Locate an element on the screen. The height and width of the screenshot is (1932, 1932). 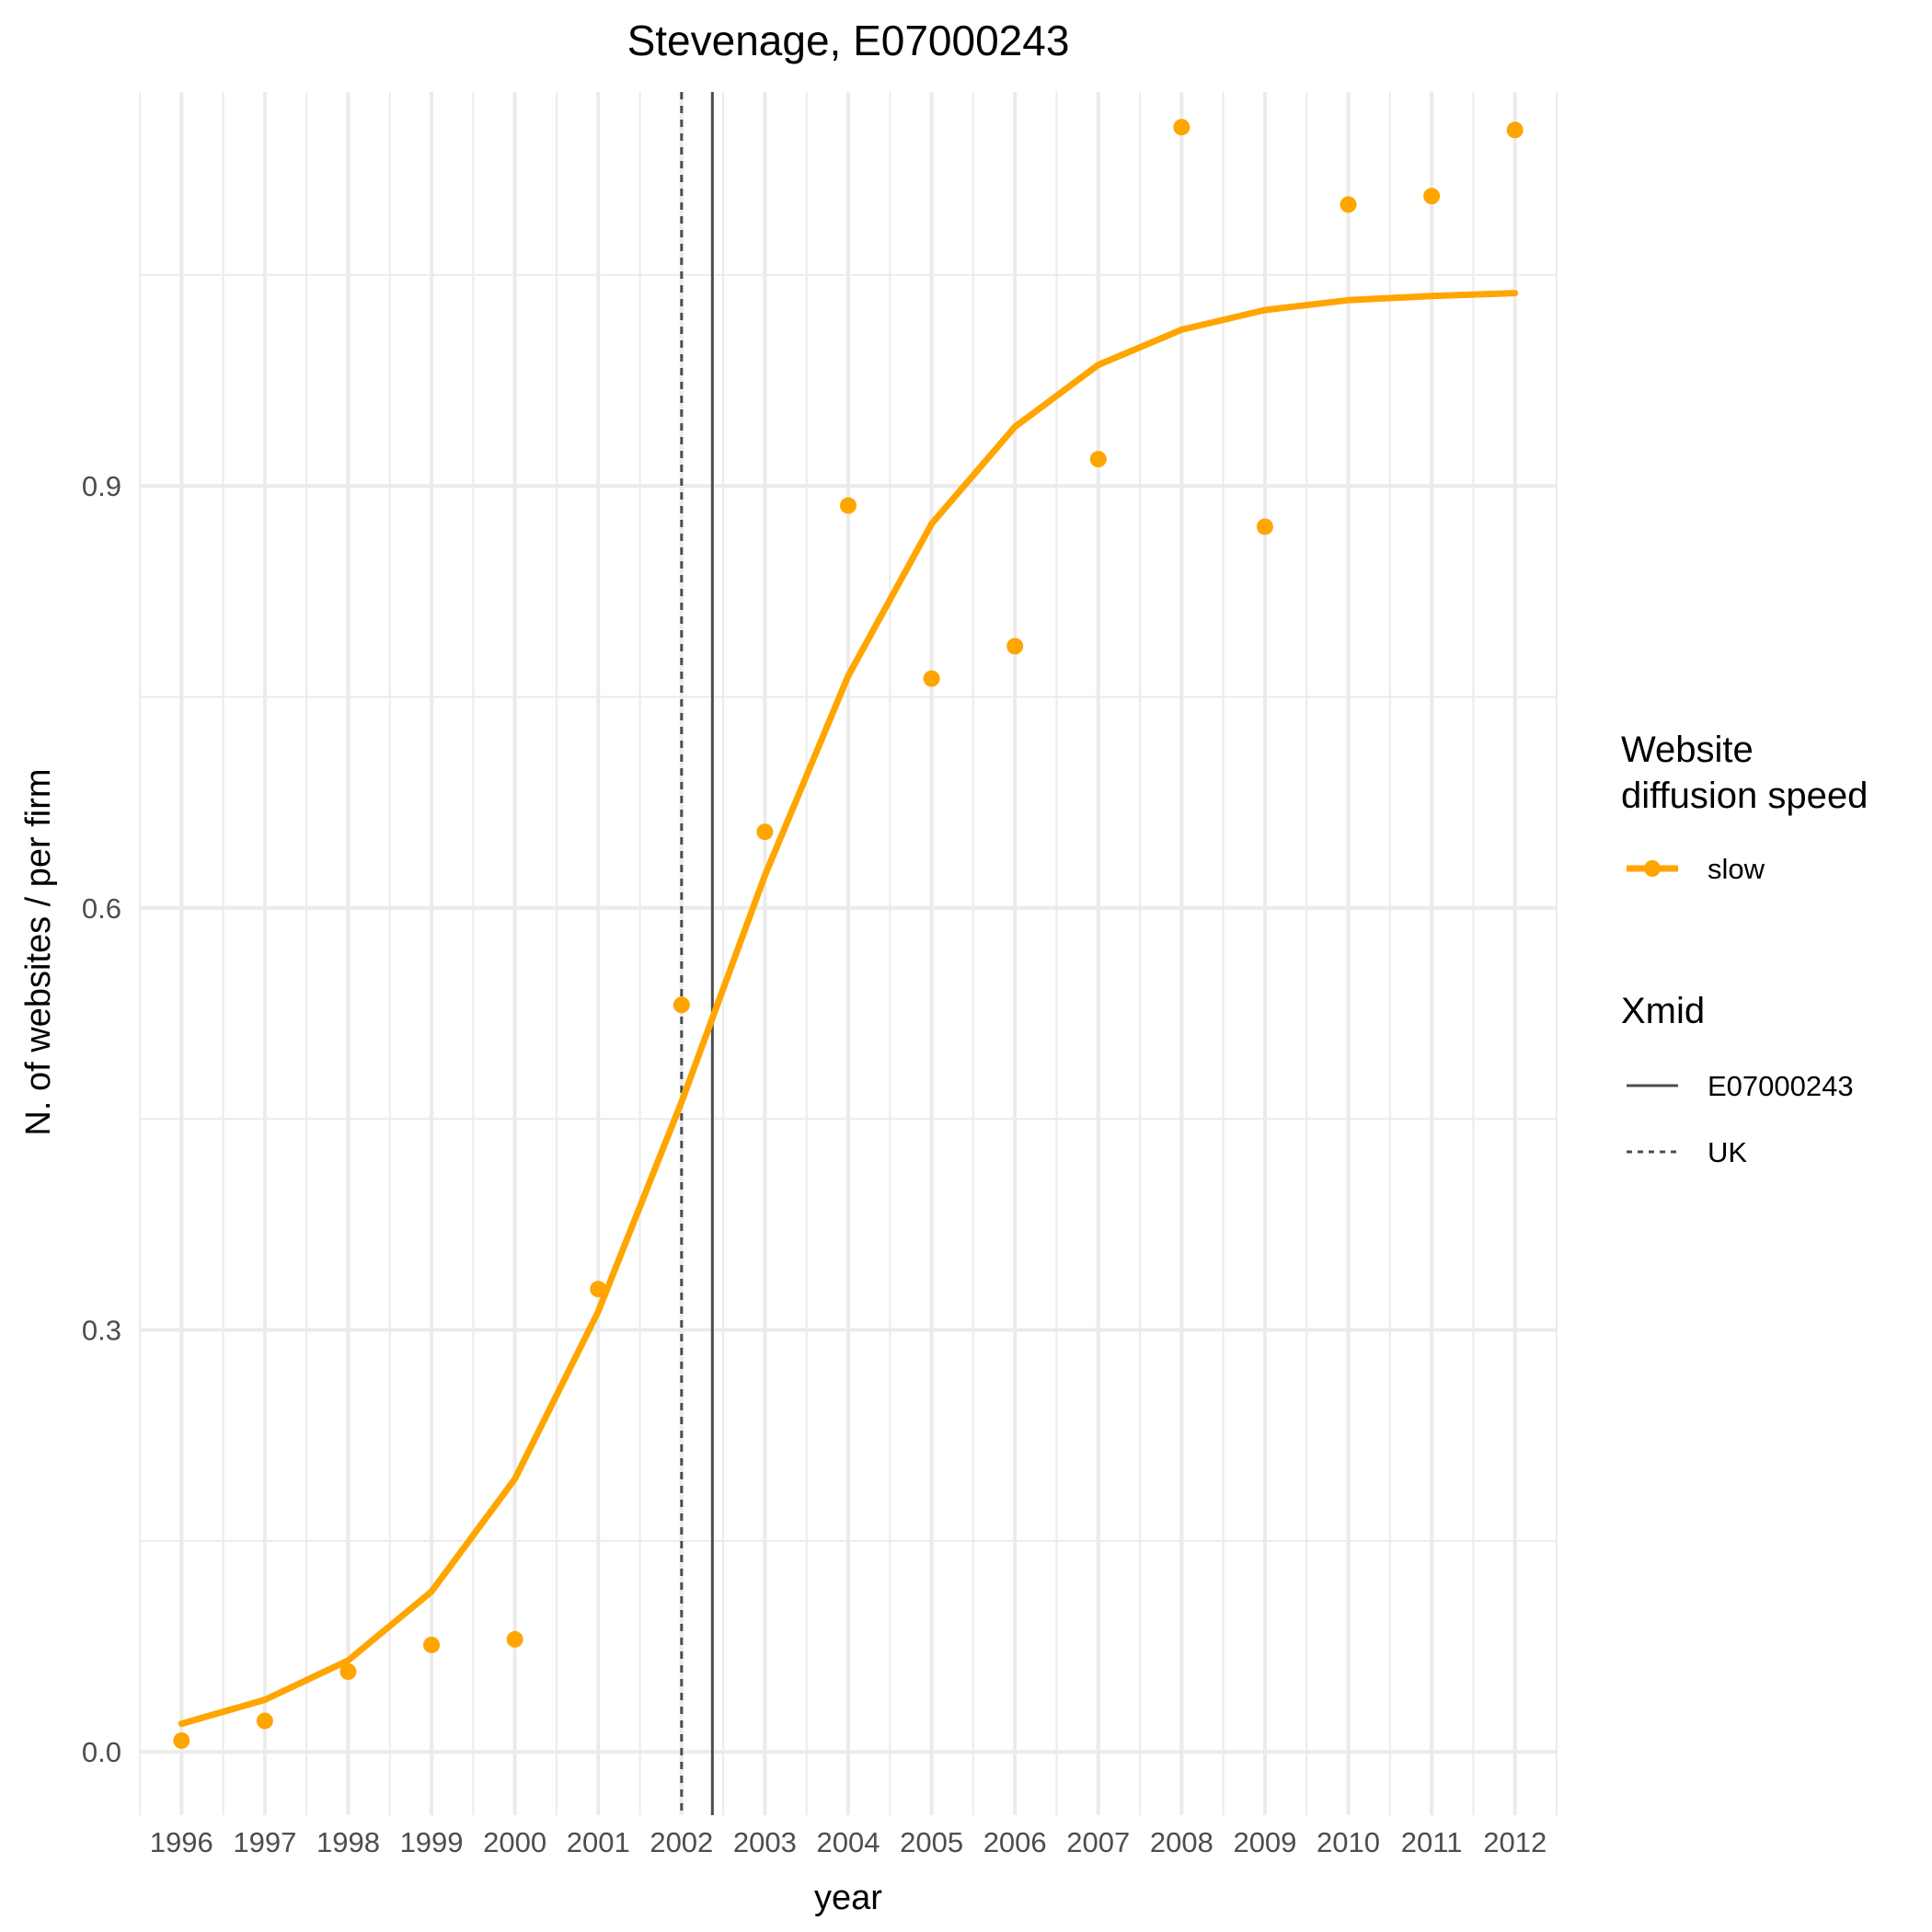
x-tick-label: 2006 is located at coordinates (1015, 1842).